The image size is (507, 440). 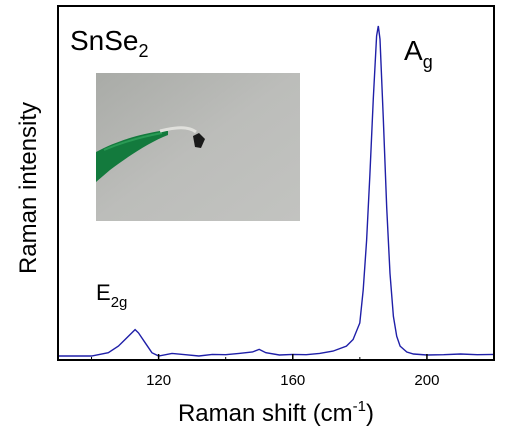 I want to click on x-axis-label-main: Raman shift (cm, so click(x=265, y=413).